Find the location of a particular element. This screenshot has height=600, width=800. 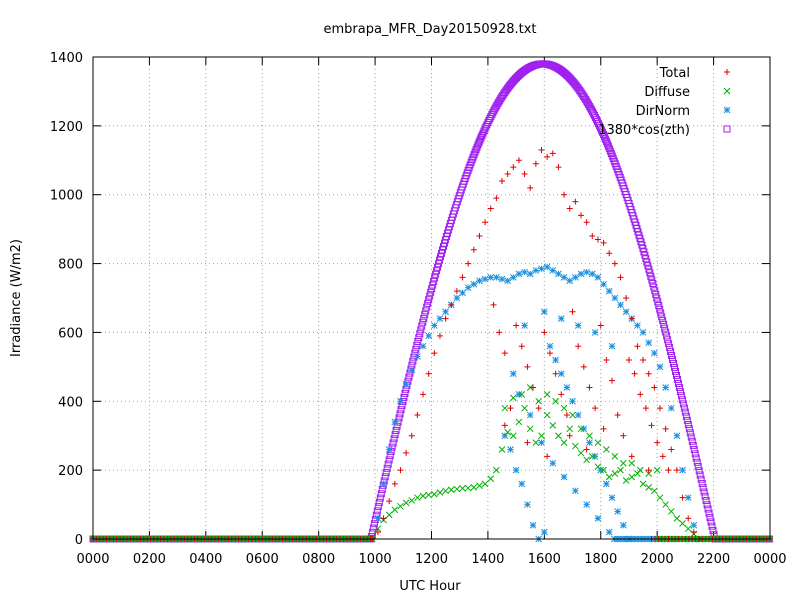

chart-title: embrapa_MFR_Day20150928.txt is located at coordinates (429, 29).